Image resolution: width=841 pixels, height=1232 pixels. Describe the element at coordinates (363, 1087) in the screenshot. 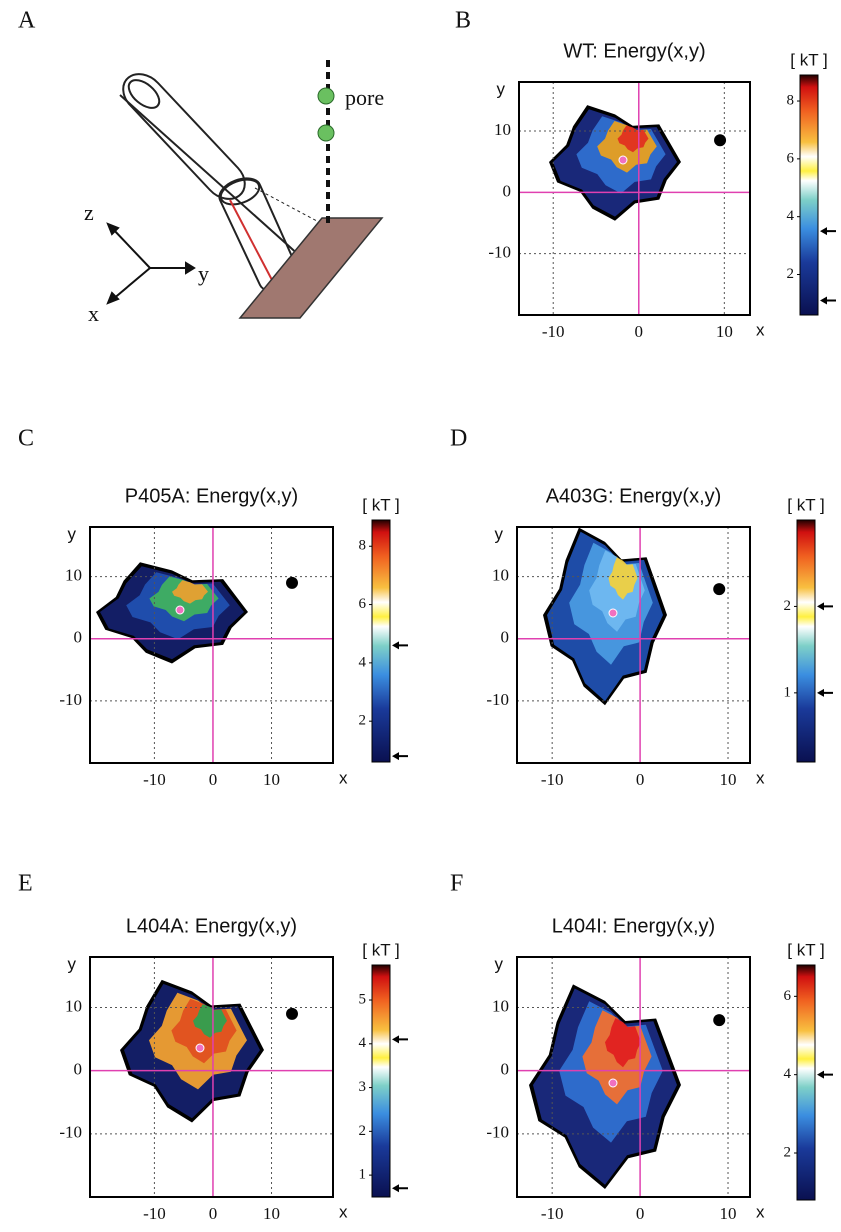

I see `colorbar-tick-label: 3` at that location.